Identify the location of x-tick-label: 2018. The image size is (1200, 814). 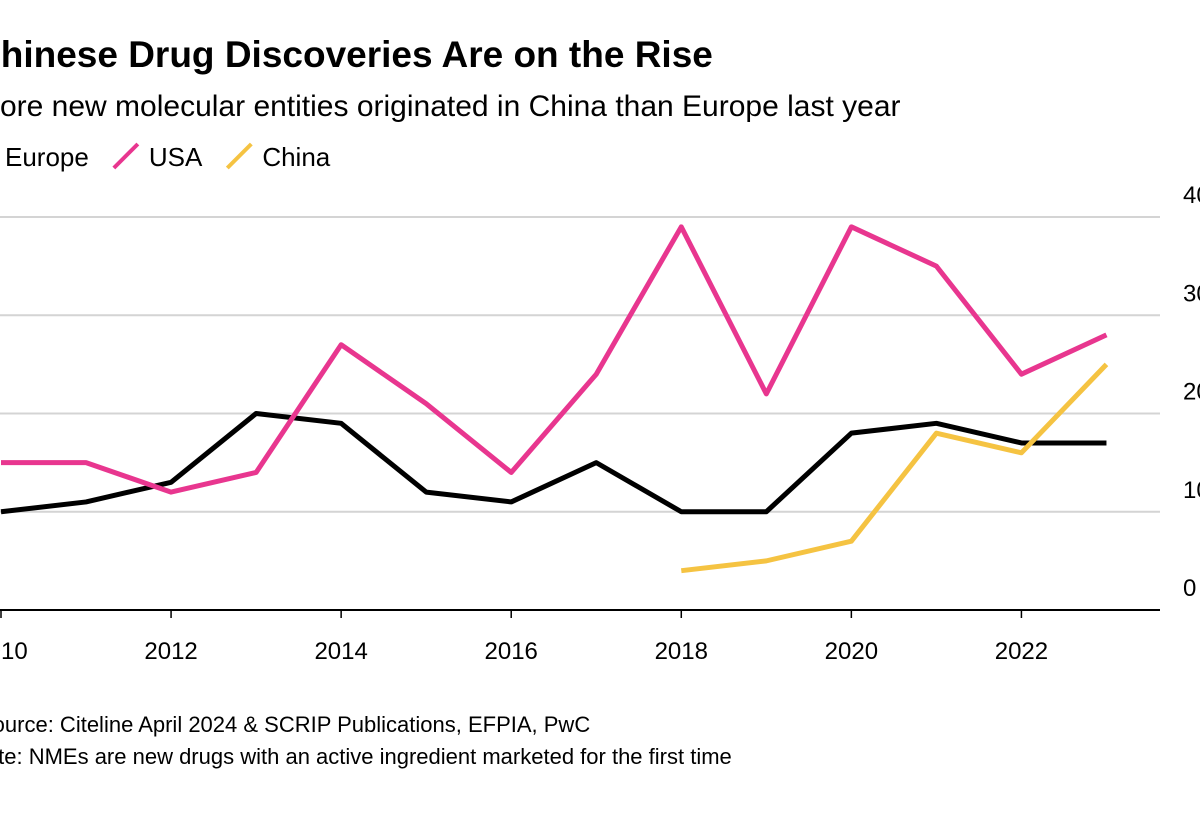
(681, 651).